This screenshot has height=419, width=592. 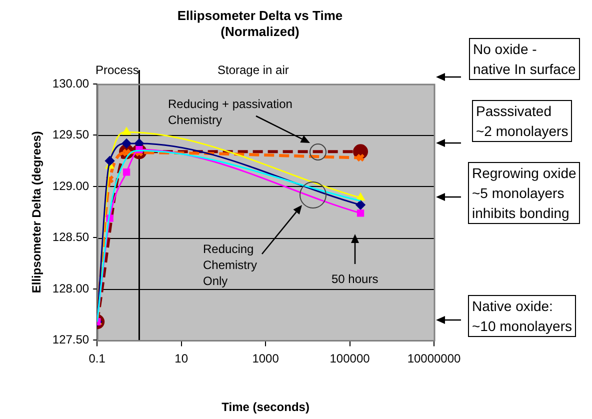 I want to click on annotation: 50 hours, so click(x=355, y=279).